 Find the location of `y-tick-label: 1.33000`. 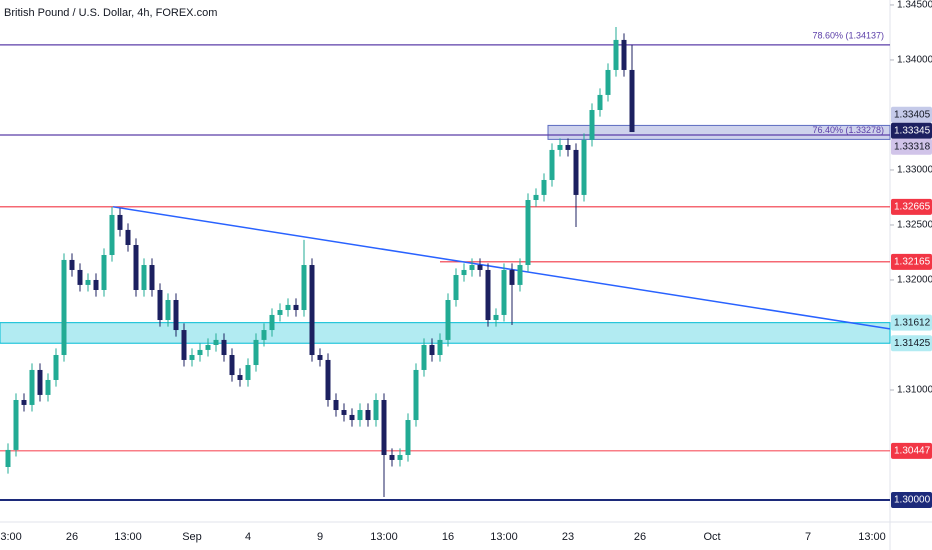

y-tick-label: 1.33000 is located at coordinates (914, 170).